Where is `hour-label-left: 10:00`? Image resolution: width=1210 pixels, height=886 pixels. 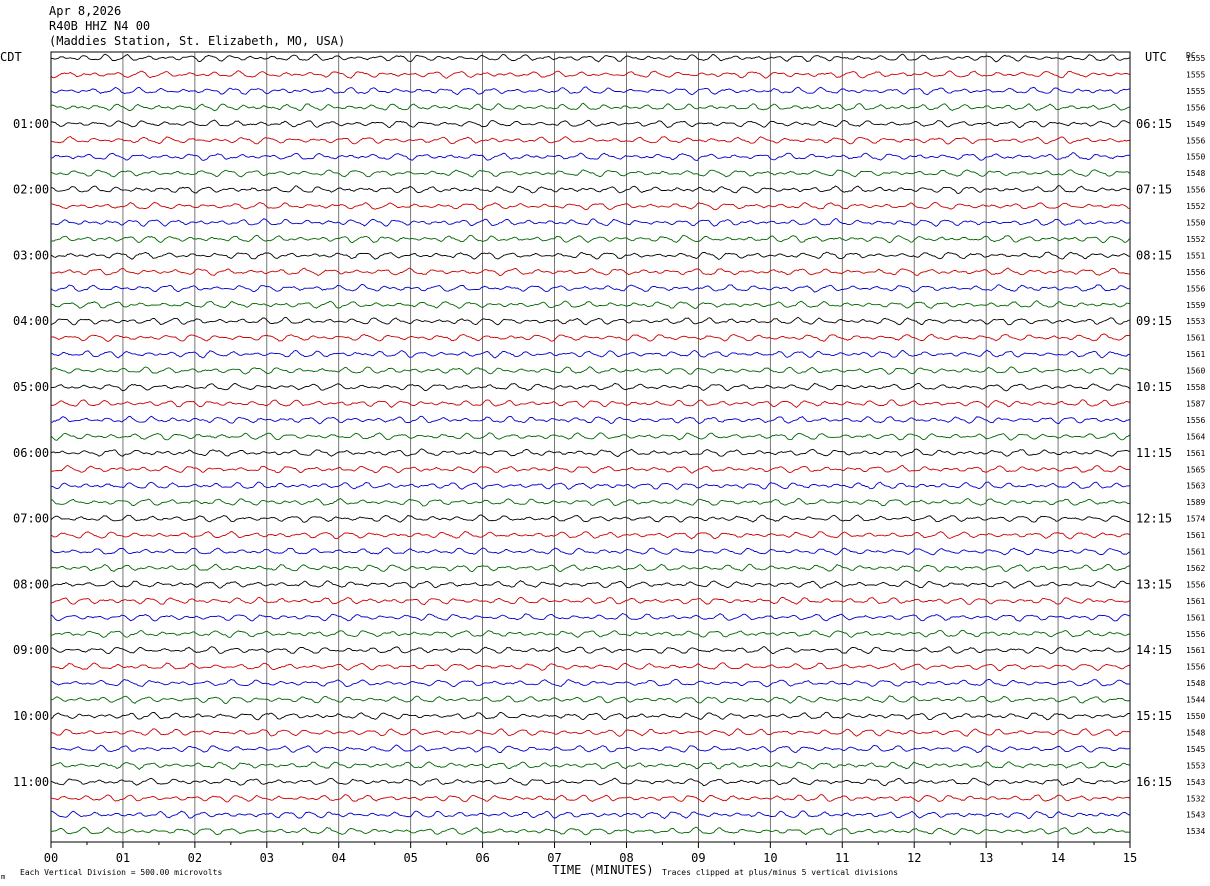 hour-label-left: 10:00 is located at coordinates (31, 716).